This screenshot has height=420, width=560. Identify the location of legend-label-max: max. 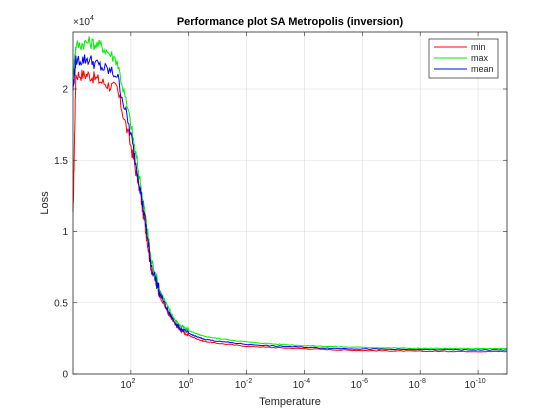
(480, 58).